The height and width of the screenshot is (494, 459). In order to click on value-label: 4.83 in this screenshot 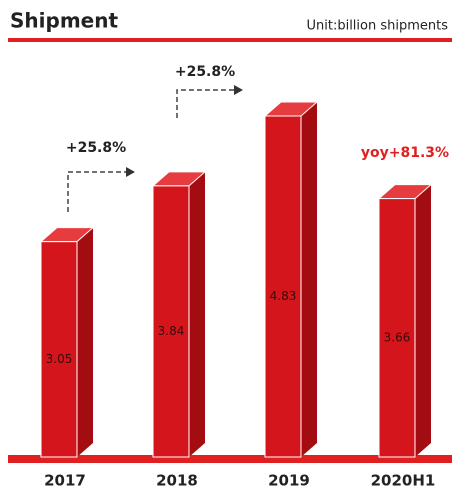, I will do `click(283, 296)`.